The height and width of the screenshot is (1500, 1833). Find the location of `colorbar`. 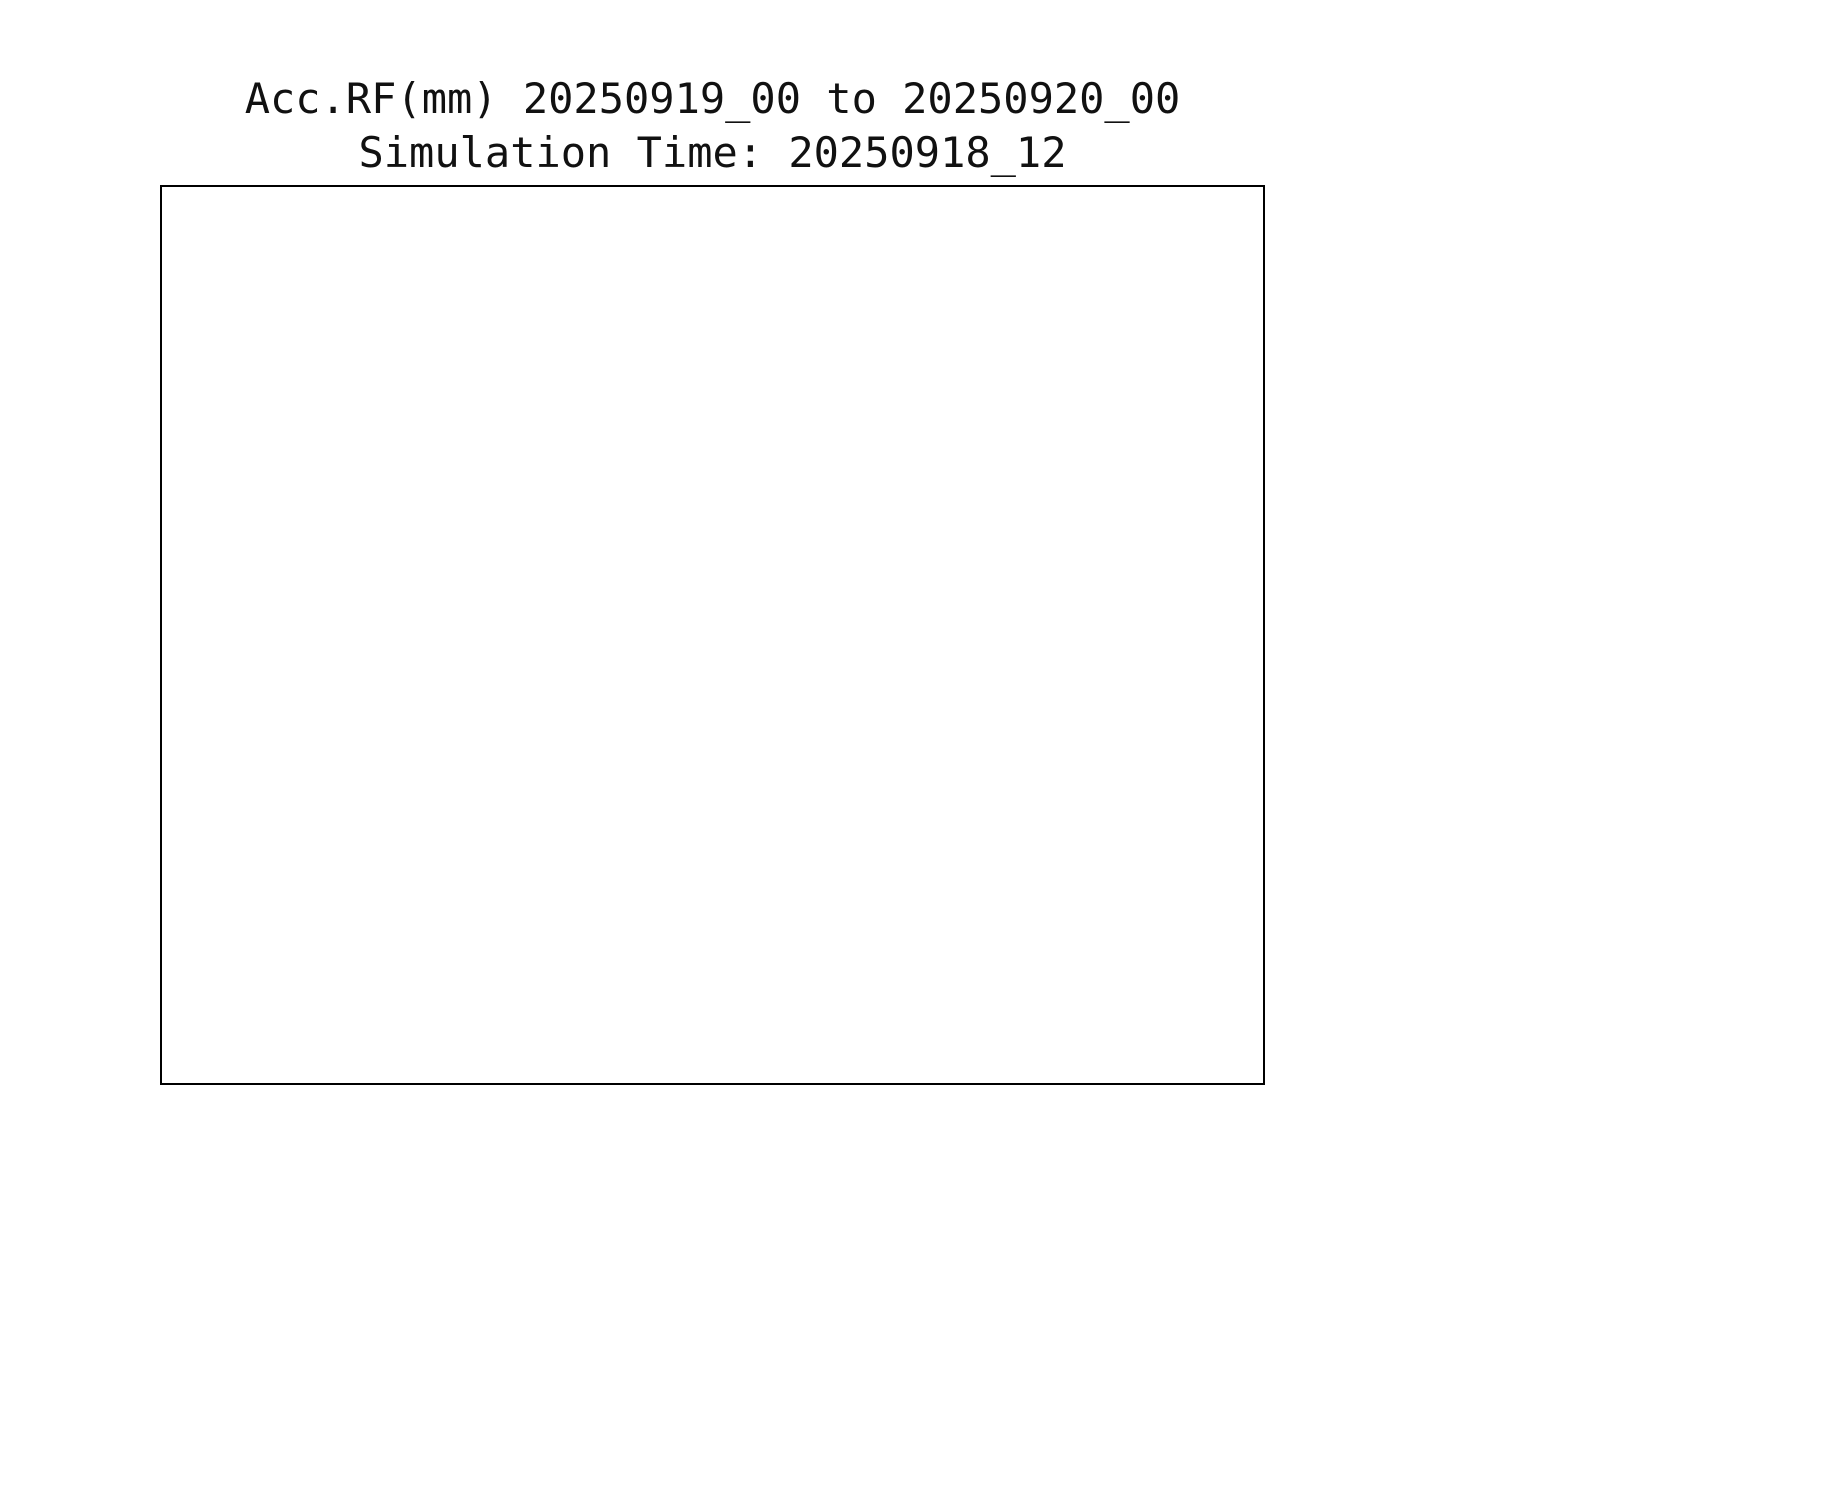

colorbar is located at coordinates (1437, 640).